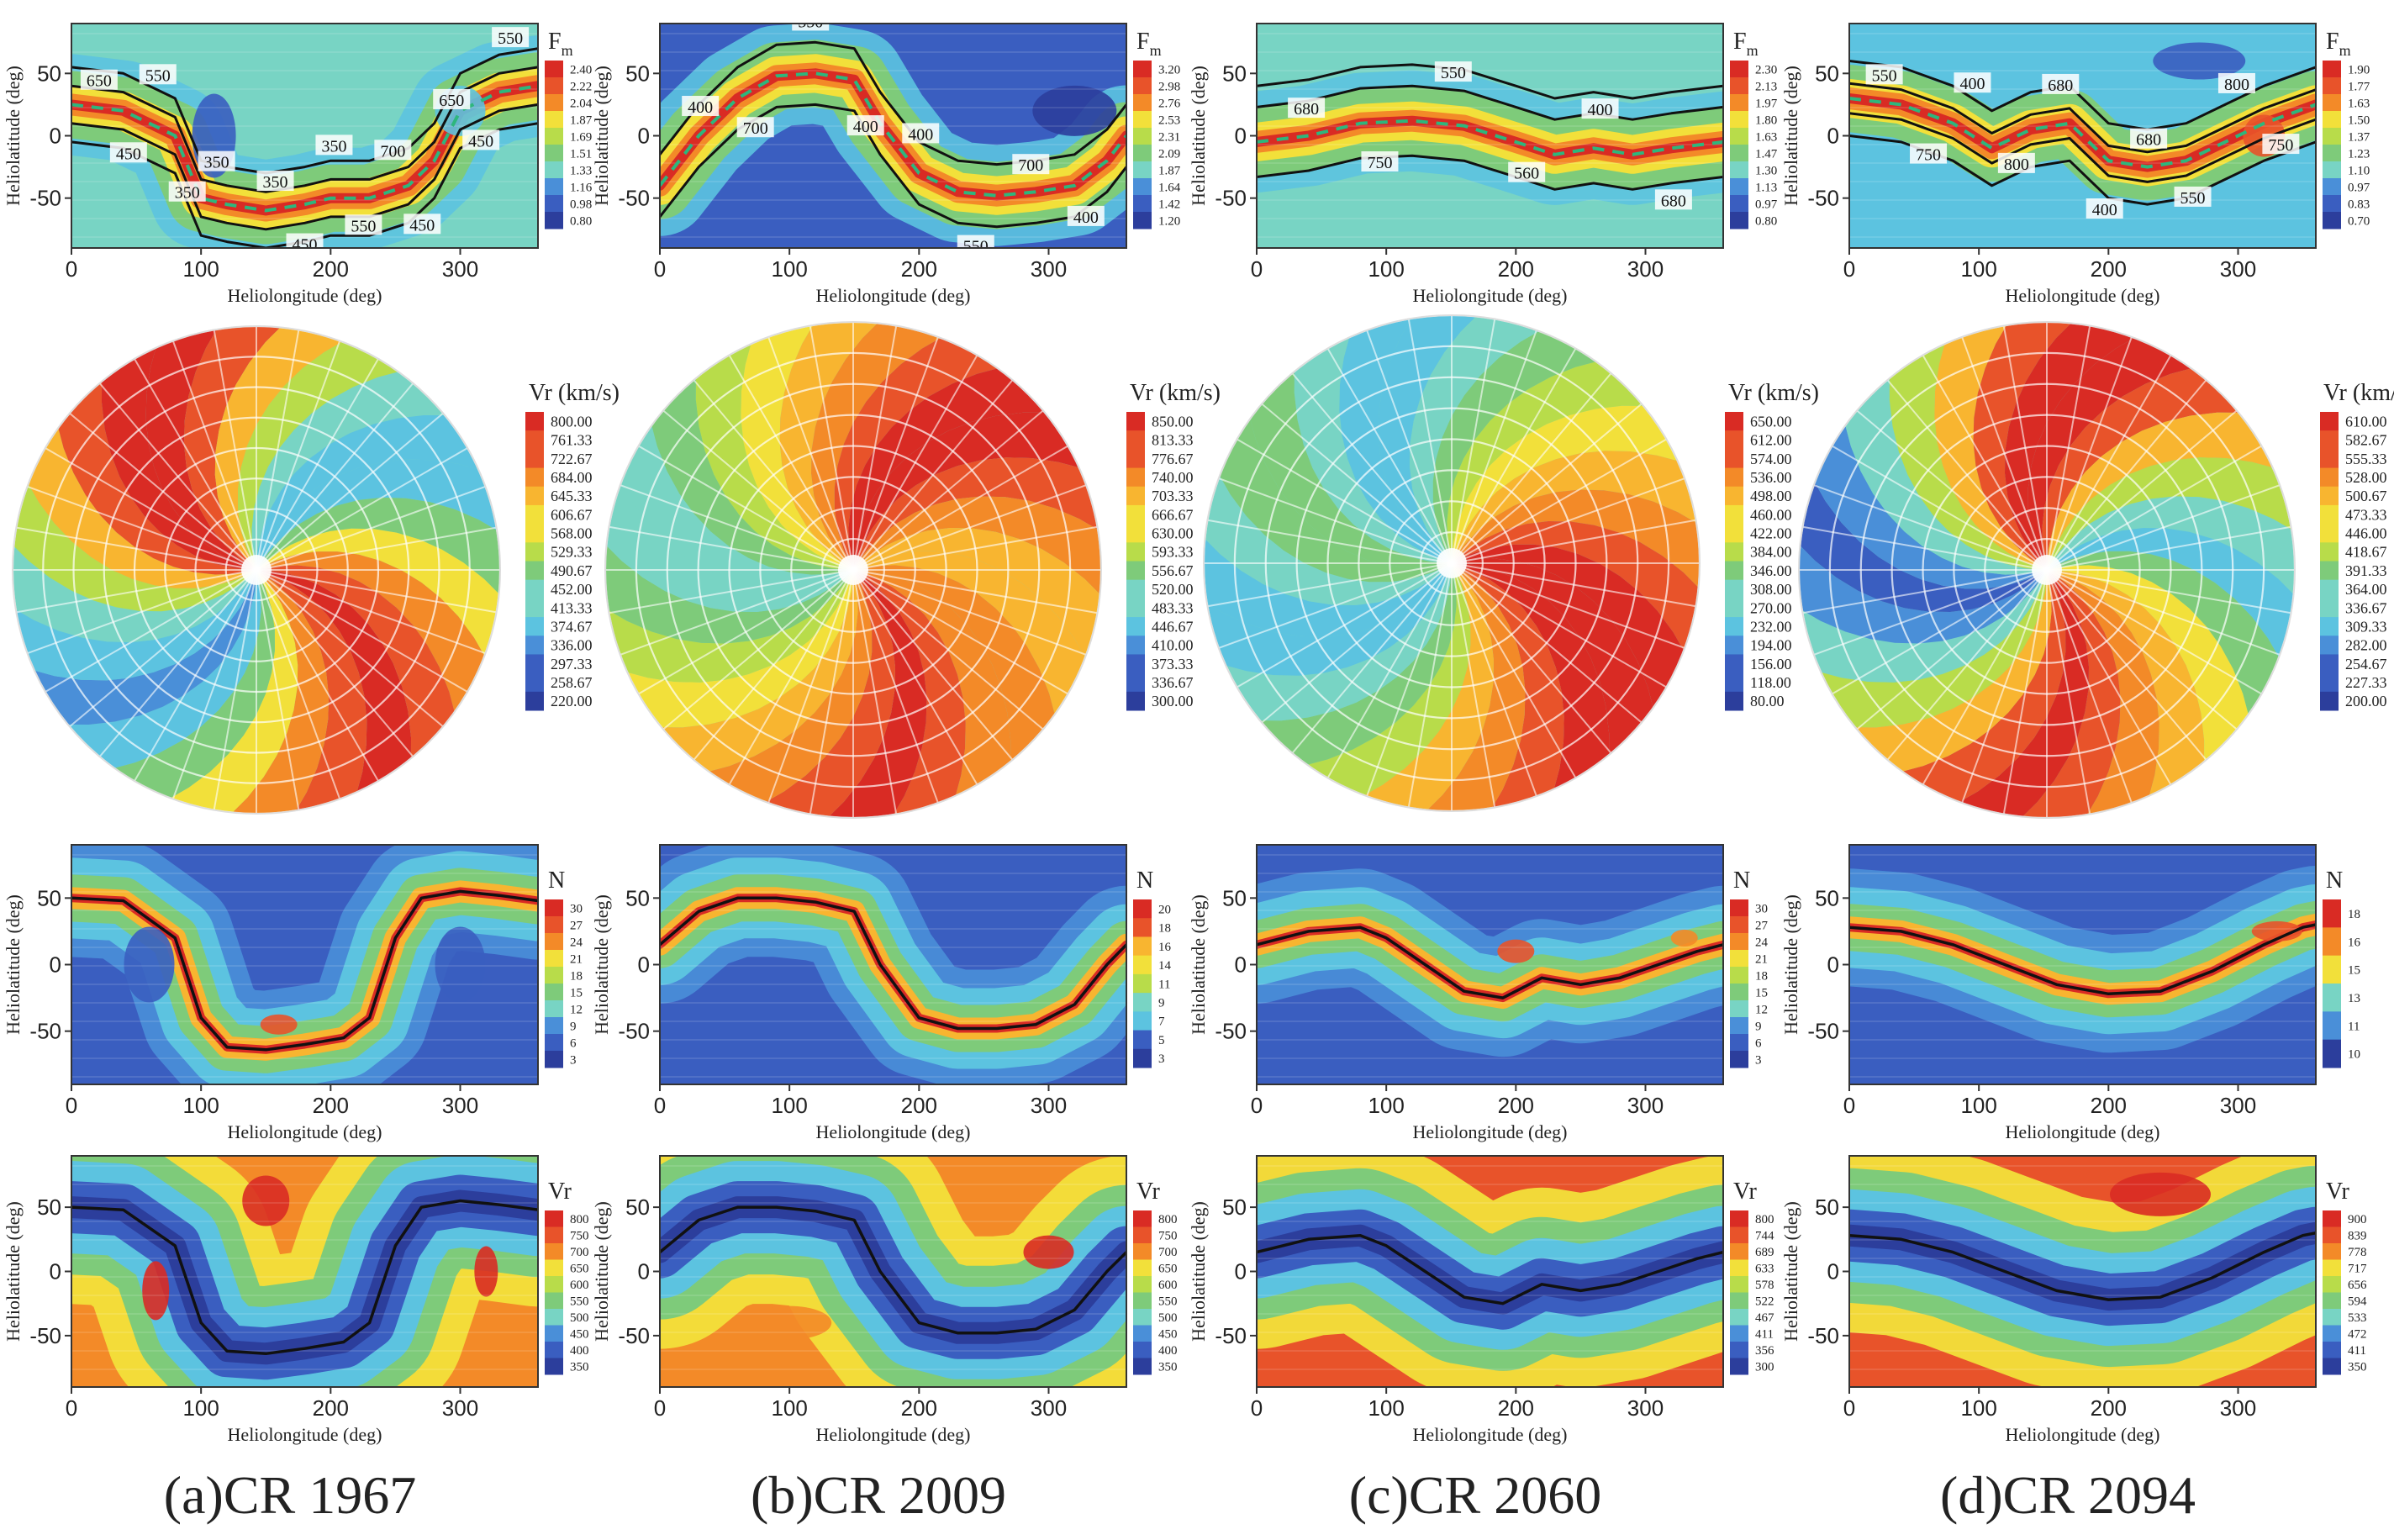  I want to click on fm-c-contour-label: 680, so click(1673, 201).